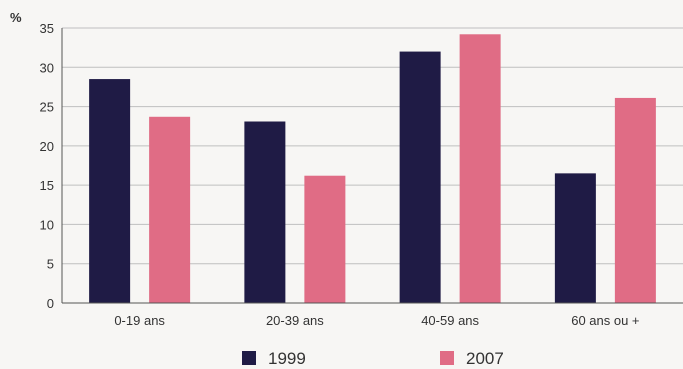  What do you see at coordinates (295, 320) in the screenshot?
I see `x-category-label: 20-39 ans` at bounding box center [295, 320].